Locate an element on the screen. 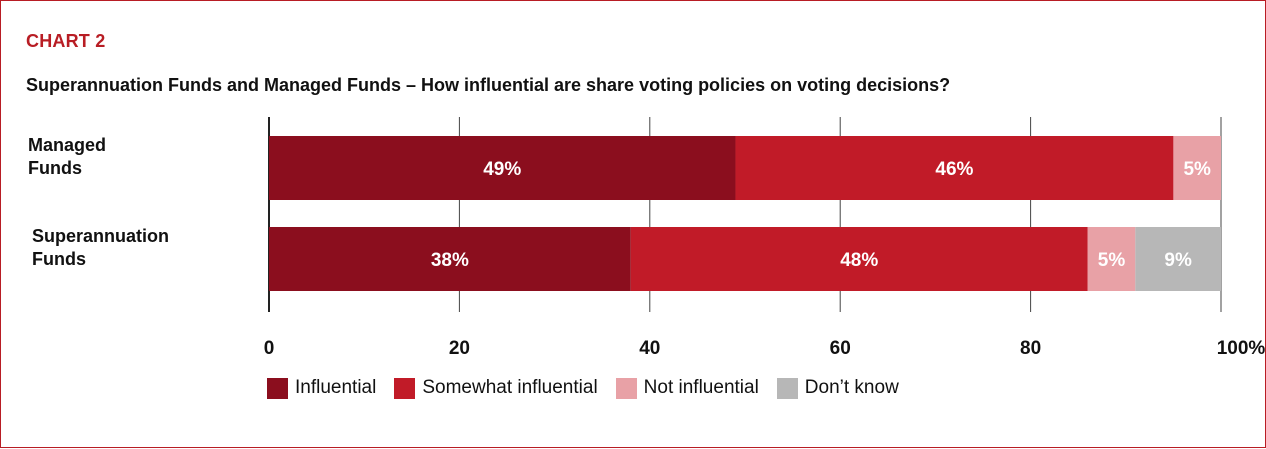 The image size is (1266, 449). x-tick-label: 40 is located at coordinates (649, 348).